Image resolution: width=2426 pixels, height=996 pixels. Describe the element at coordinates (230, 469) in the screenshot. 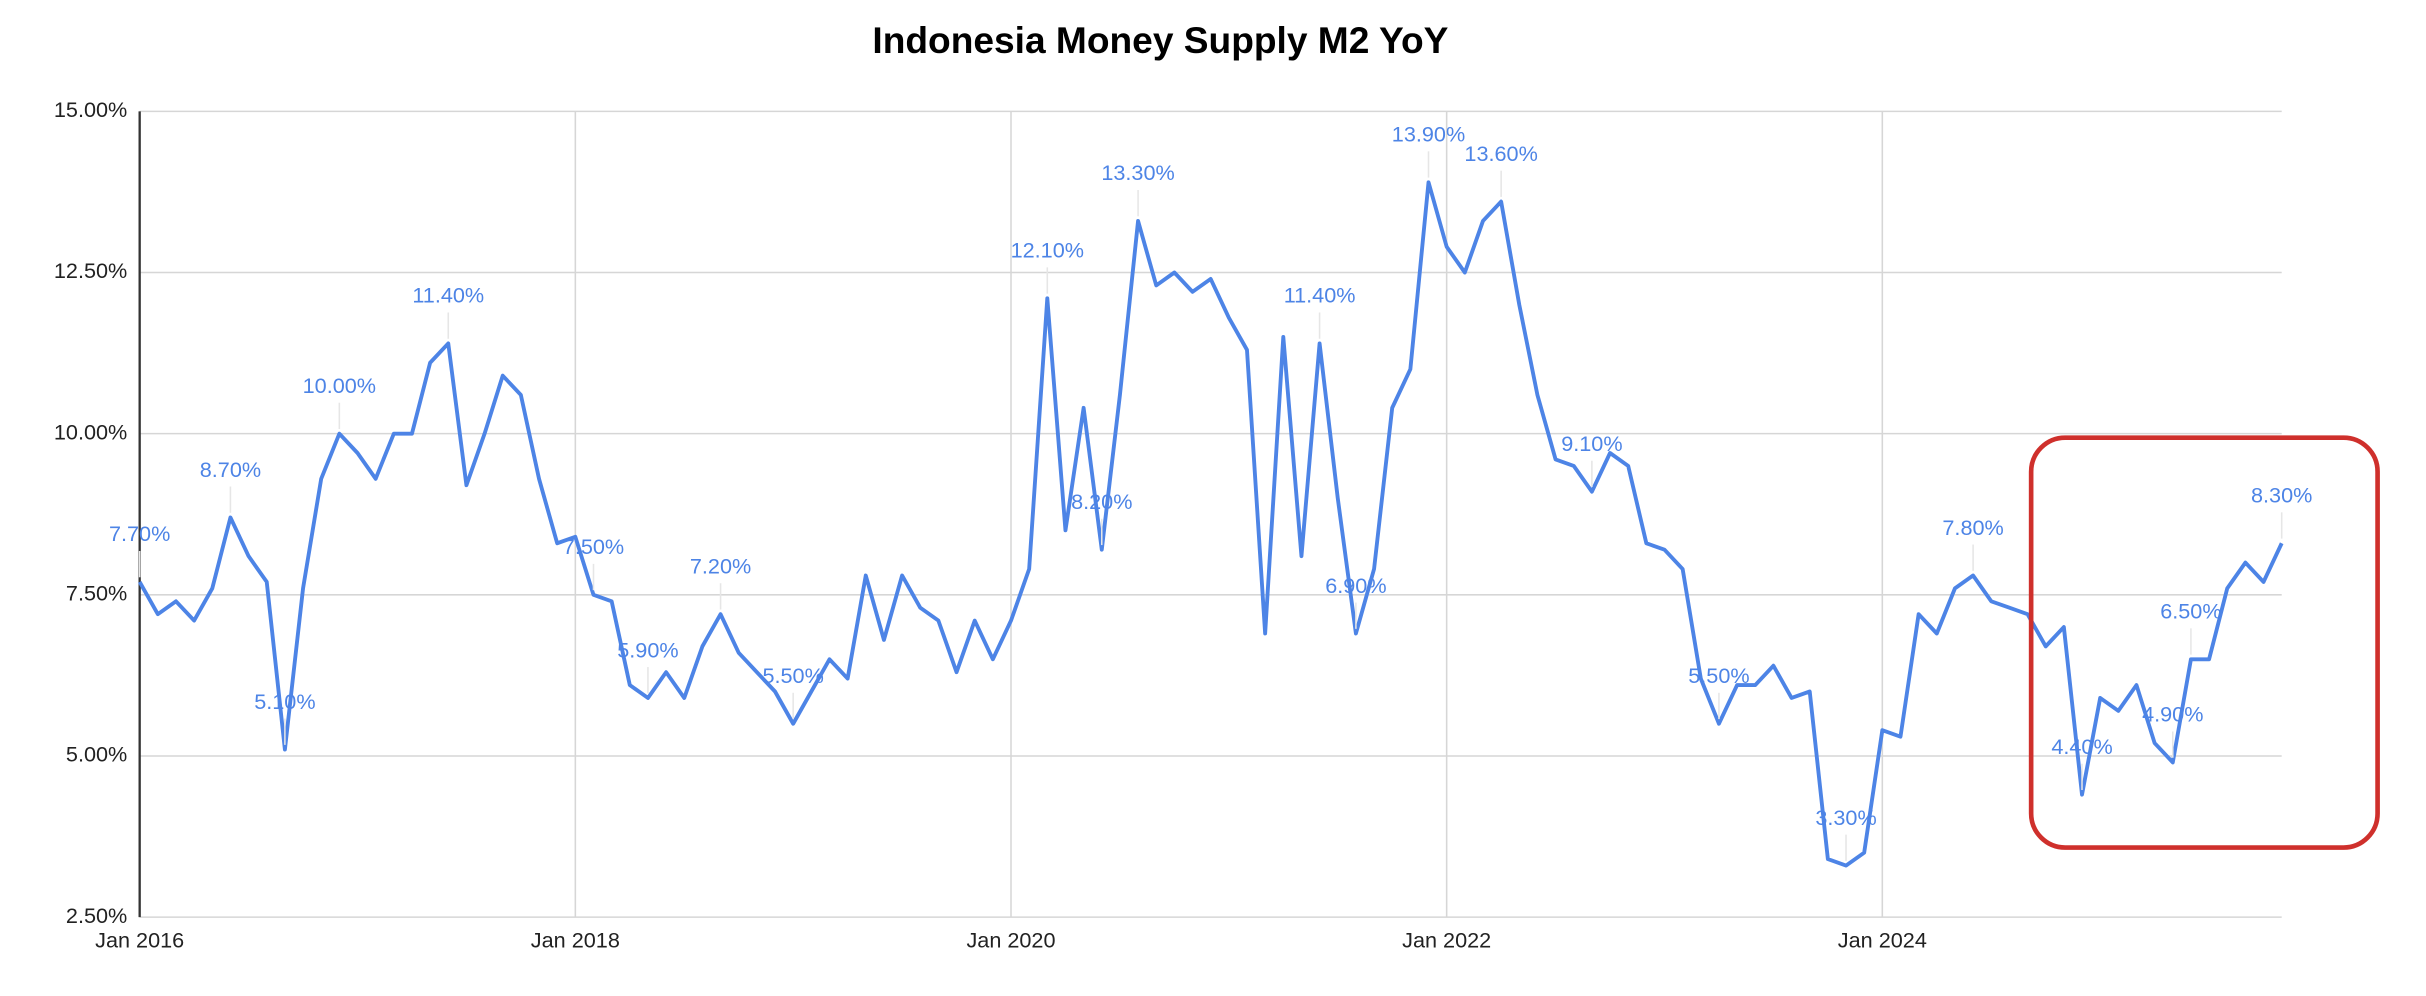

I see `data-label: 8.70%` at that location.